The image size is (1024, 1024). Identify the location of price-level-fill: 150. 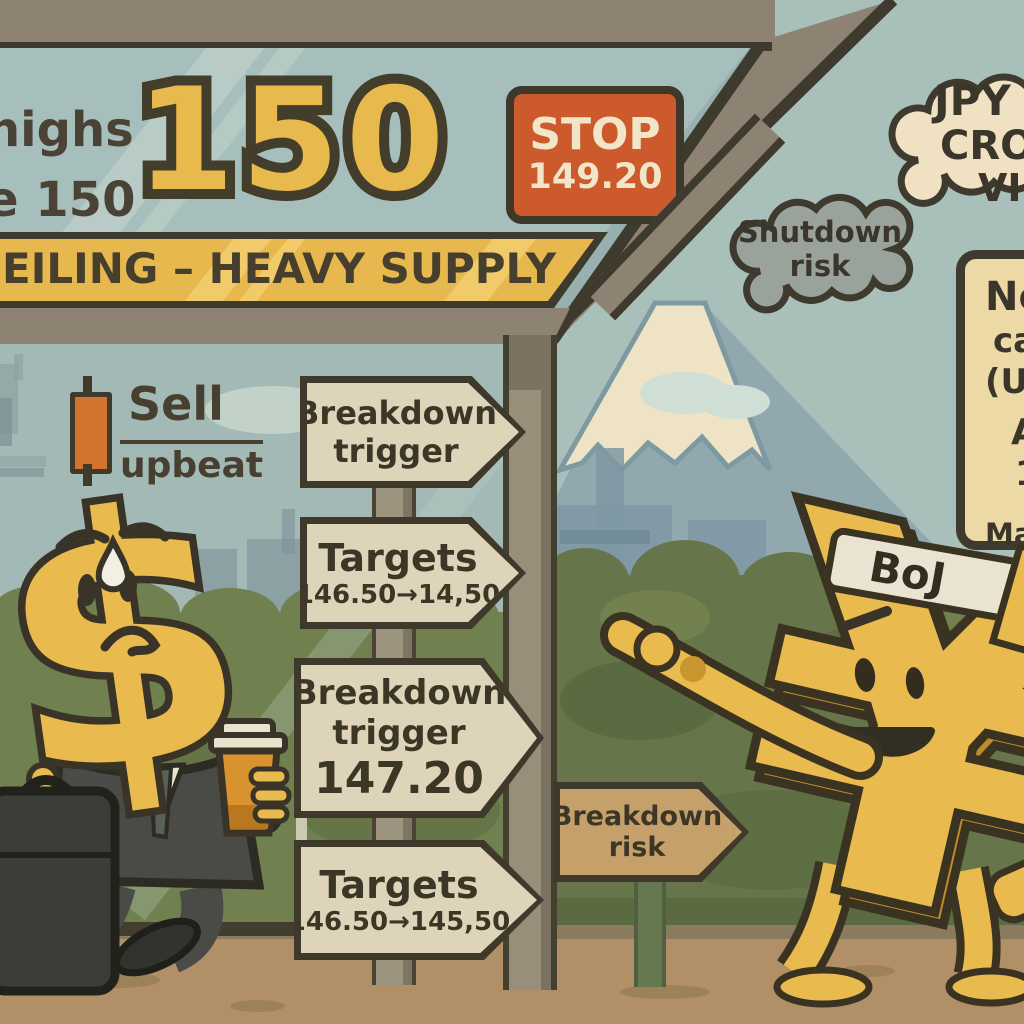
(293, 140).